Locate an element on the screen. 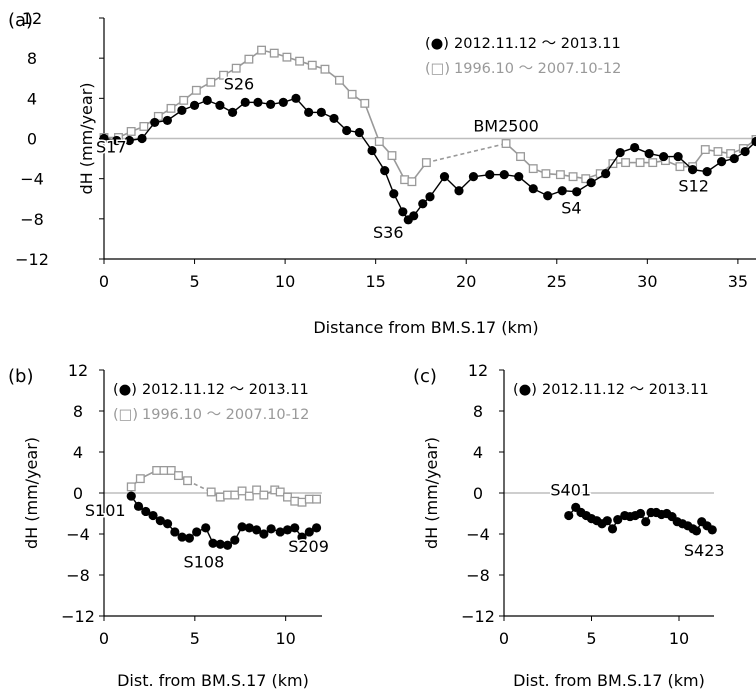  series-line-segment is located at coordinates (466, 153).